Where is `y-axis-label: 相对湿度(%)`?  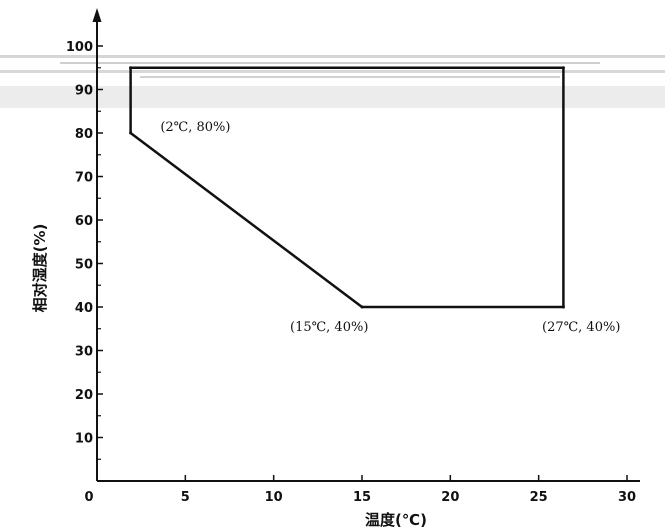
y-axis-label: 相对湿度(%) is located at coordinates (40, 268).